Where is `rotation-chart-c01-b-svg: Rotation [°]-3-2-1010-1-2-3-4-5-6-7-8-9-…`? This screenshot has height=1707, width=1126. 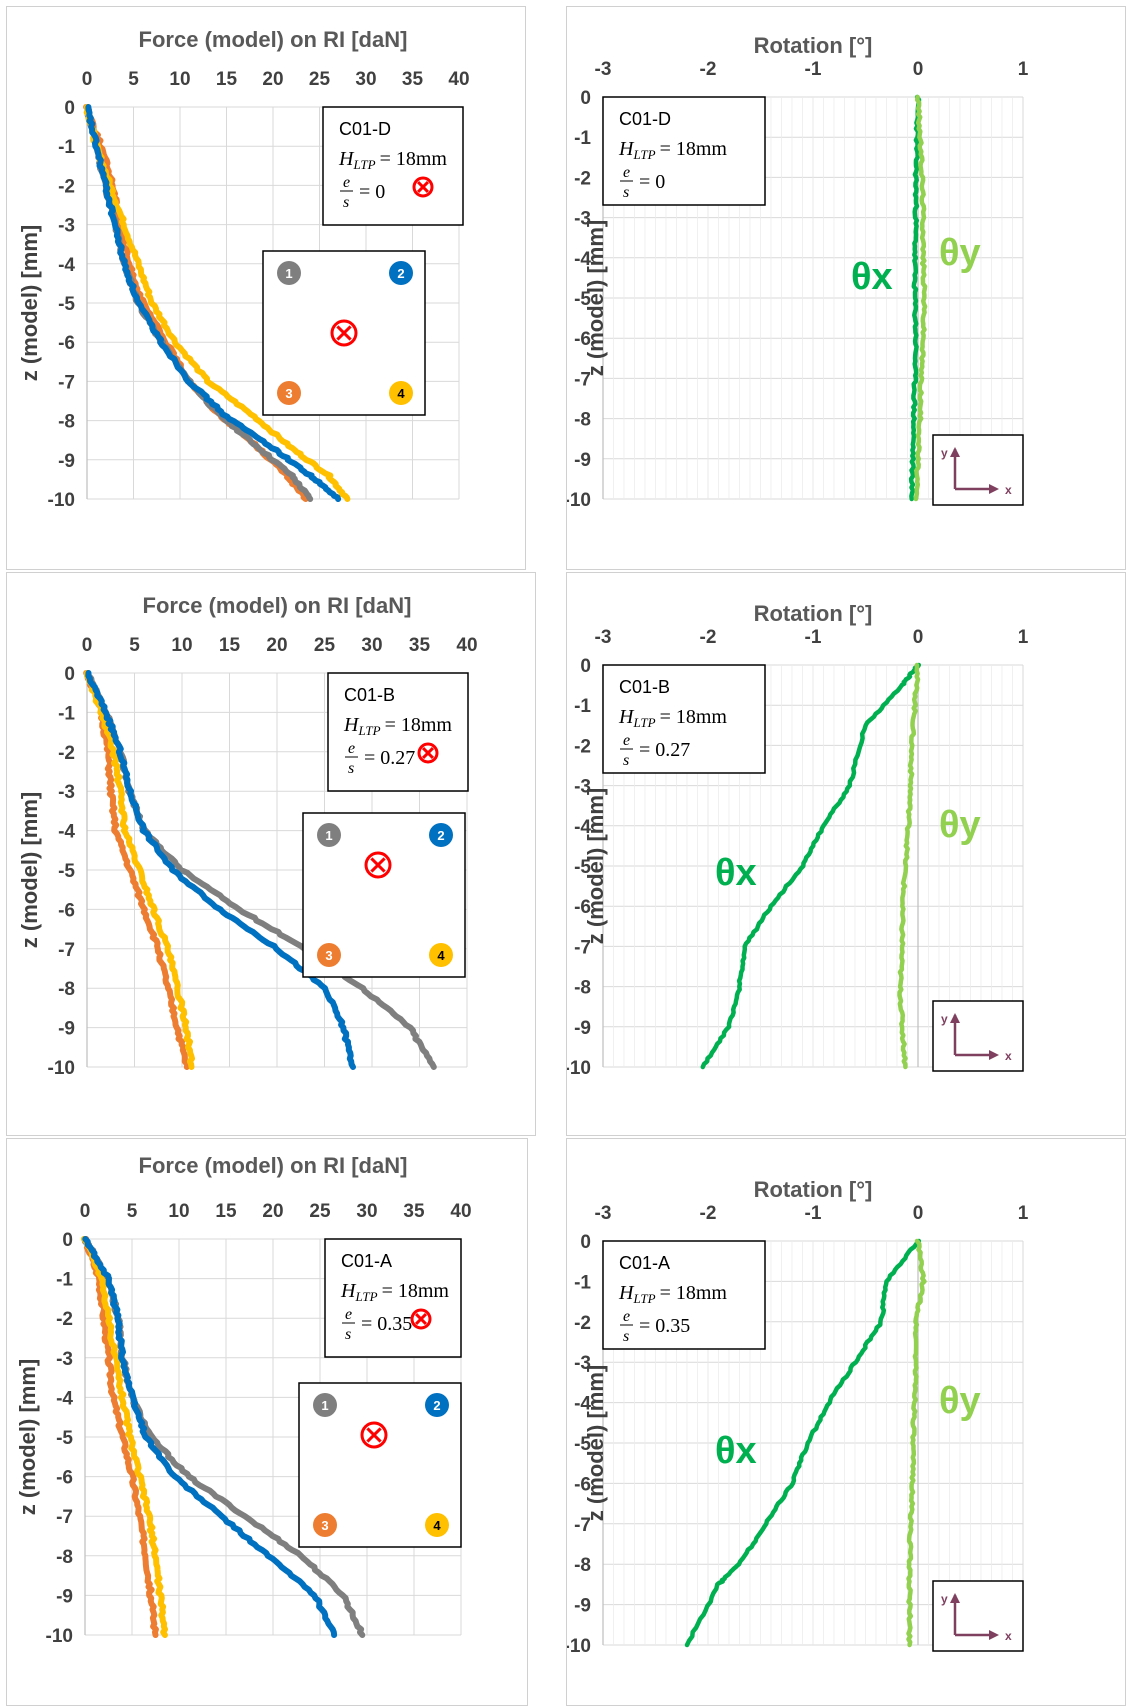 rotation-chart-c01-b-svg: Rotation [°]-3-2-1010-1-2-3-4-5-6-7-8-9-… is located at coordinates (798, 840).